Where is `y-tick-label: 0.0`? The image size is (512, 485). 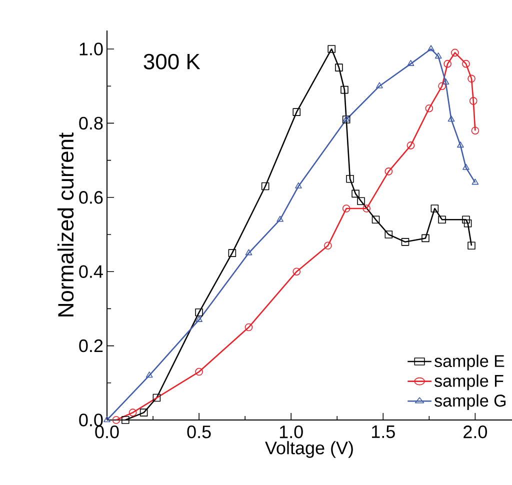
y-tick-label: 0.0 is located at coordinates (91, 420).